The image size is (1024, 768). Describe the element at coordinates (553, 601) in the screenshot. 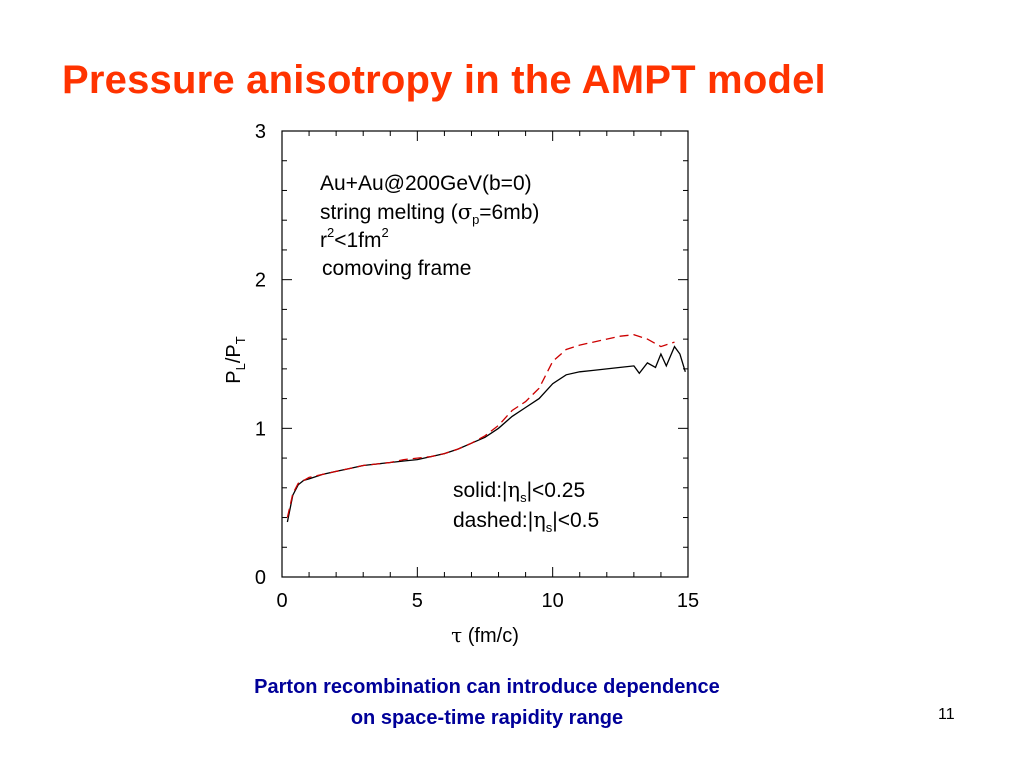

I see `x-tick-label: 10` at that location.